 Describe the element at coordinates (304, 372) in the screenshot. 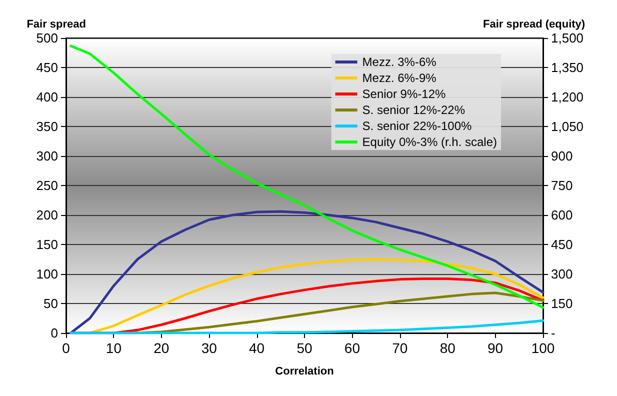

I see `x-axis-title: Correlation` at that location.